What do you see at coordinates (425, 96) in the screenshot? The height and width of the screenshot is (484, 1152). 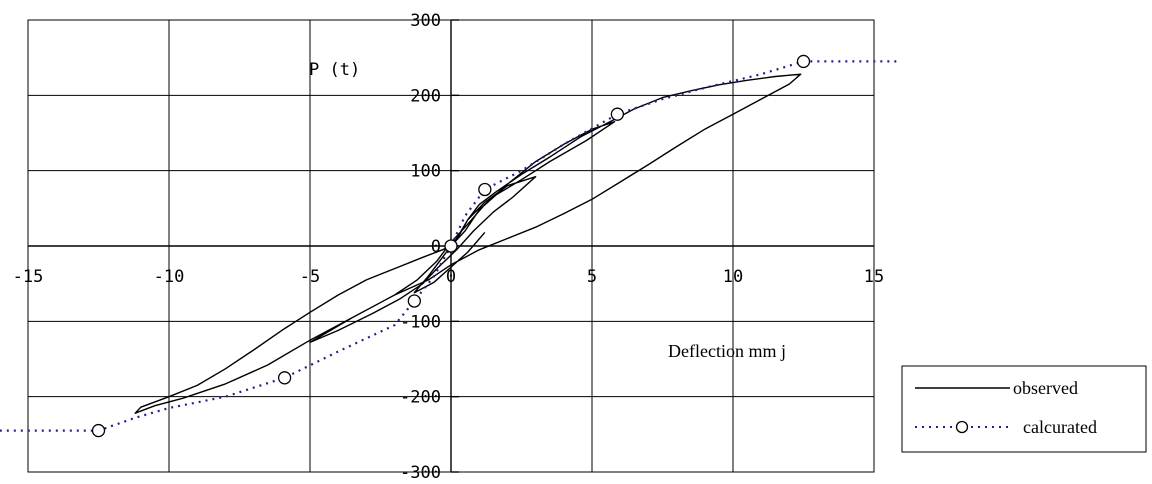 I see `y-tick-label-5: 200` at bounding box center [425, 96].